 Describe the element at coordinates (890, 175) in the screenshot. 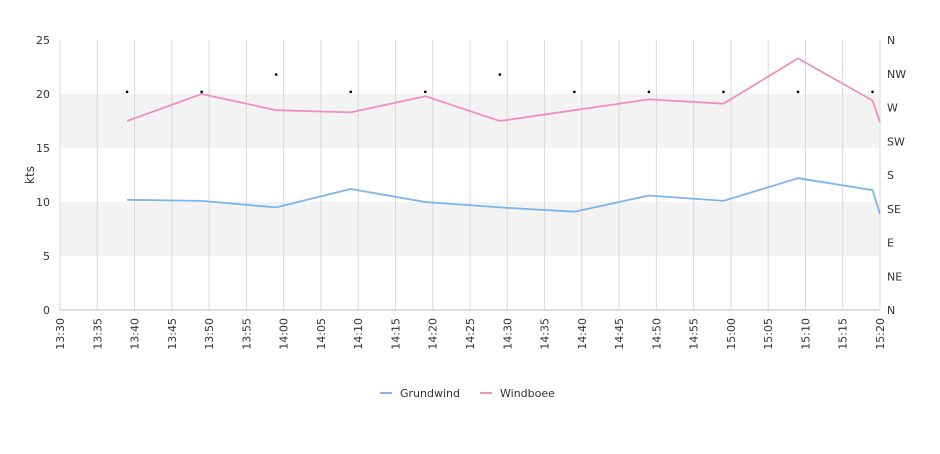

I see `y2-tick-label: S` at that location.